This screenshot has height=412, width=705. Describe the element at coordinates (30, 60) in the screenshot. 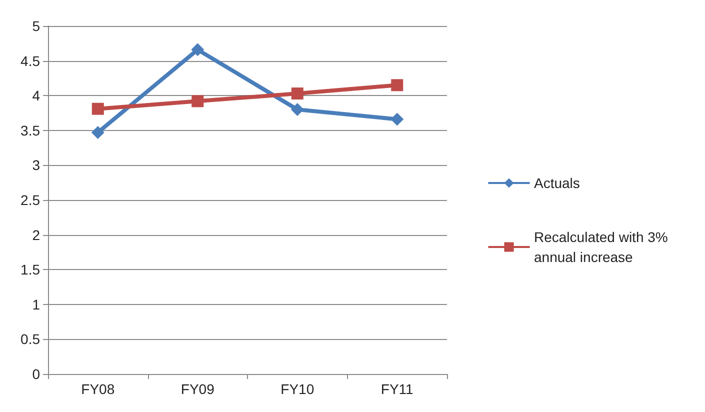

I see `y-tick-label: 4.5` at that location.